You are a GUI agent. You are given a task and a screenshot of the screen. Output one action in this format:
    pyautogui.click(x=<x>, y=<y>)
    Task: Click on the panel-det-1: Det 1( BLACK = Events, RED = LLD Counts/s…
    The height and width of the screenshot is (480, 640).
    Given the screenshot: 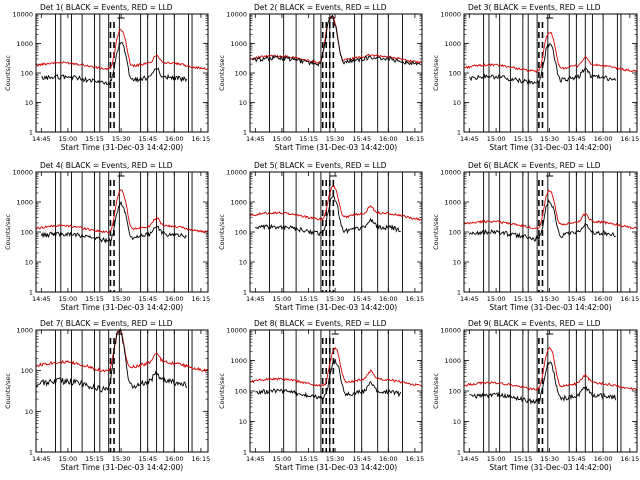 What is the action you would take?
    pyautogui.click(x=107, y=77)
    